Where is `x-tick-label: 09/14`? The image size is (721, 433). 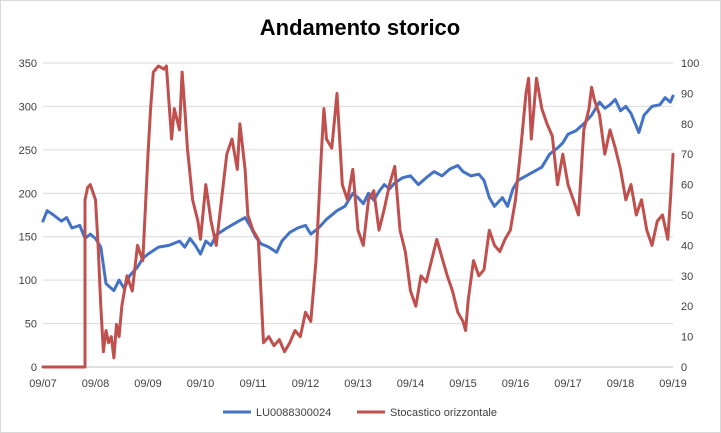
x-tick-label: 09/14 is located at coordinates (411, 384).